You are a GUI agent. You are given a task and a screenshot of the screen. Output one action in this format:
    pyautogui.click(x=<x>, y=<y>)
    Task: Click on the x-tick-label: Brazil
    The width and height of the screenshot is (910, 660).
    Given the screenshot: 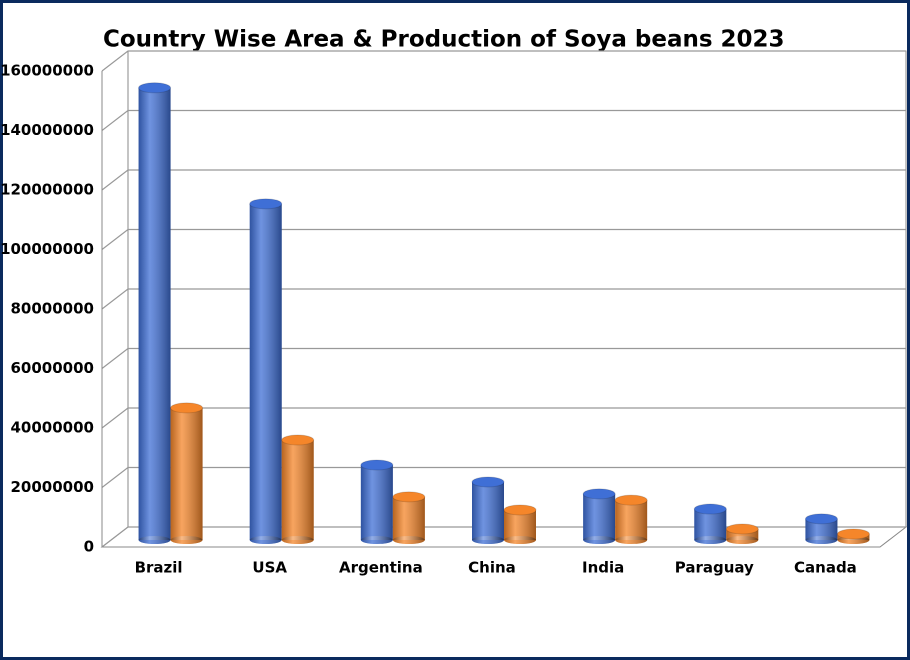 What is the action you would take?
    pyautogui.click(x=159, y=568)
    